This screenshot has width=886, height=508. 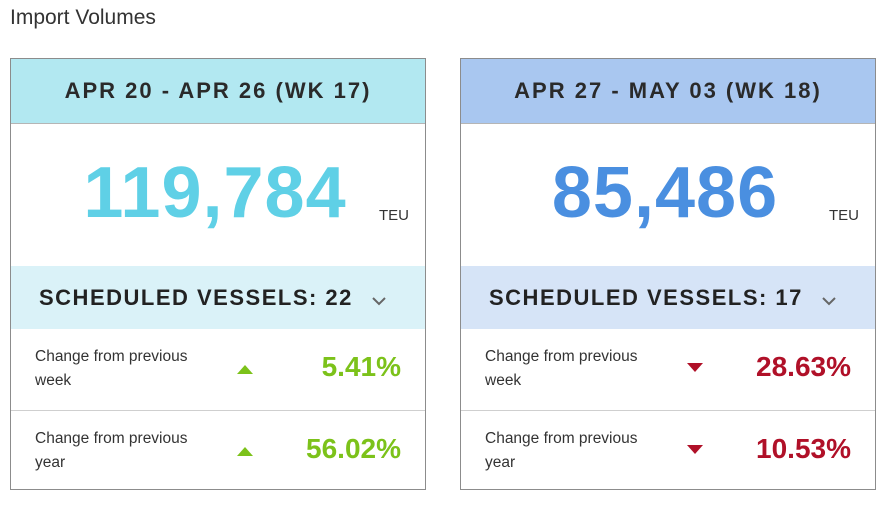 What do you see at coordinates (218, 91) in the screenshot?
I see `card-header: APR 20 - APR 26 (WK 17)` at bounding box center [218, 91].